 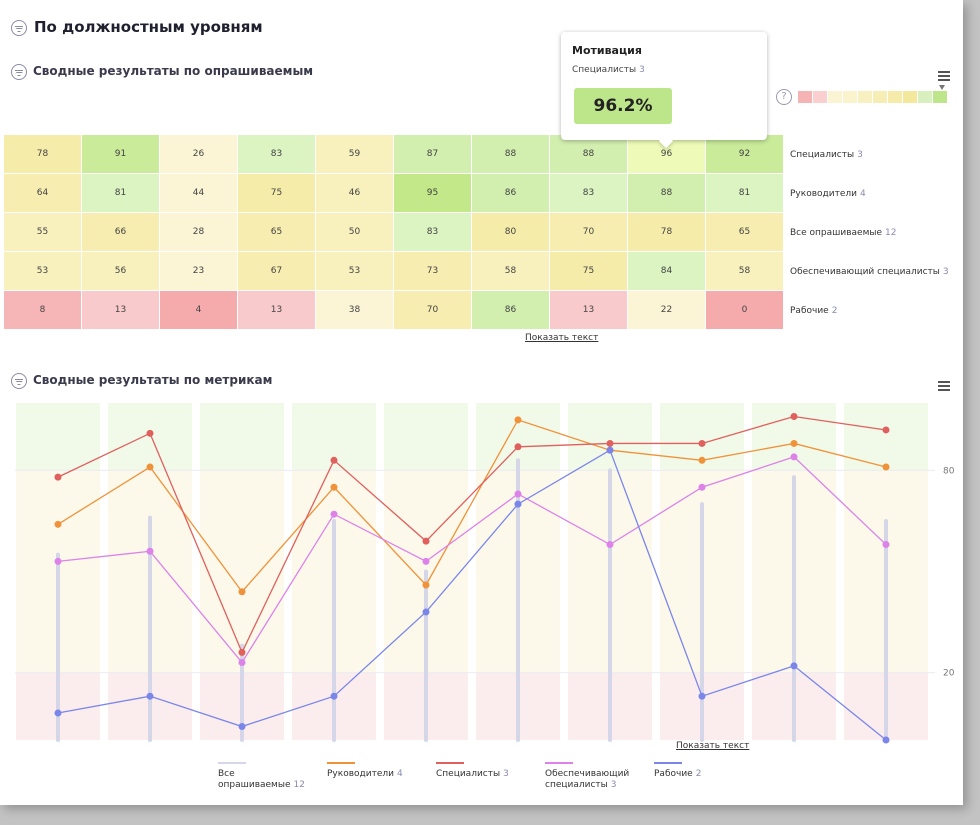 What do you see at coordinates (198, 193) in the screenshot?
I see `heatmap-cell: 44` at bounding box center [198, 193].